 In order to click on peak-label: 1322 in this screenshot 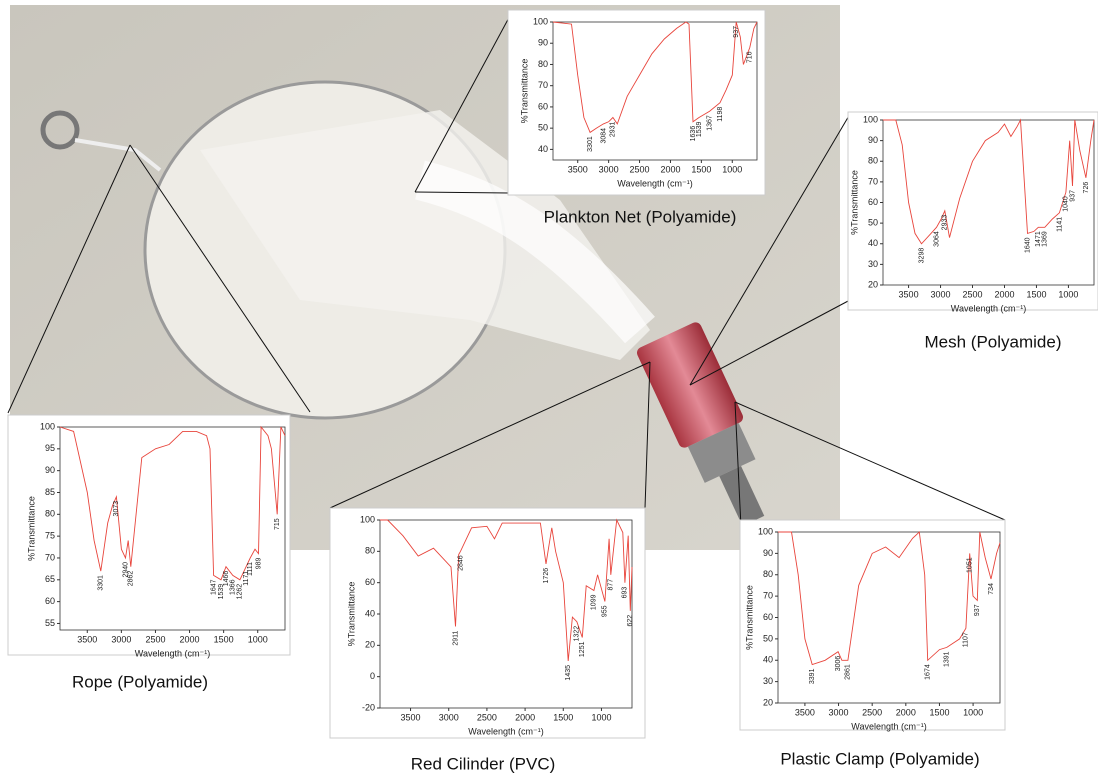, I will do `click(577, 634)`.